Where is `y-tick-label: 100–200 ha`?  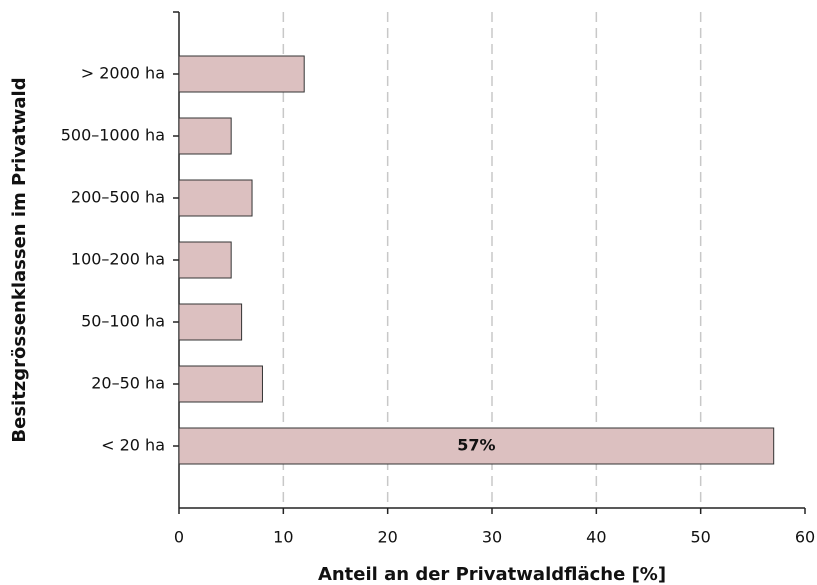
y-tick-label: 100–200 ha is located at coordinates (118, 259).